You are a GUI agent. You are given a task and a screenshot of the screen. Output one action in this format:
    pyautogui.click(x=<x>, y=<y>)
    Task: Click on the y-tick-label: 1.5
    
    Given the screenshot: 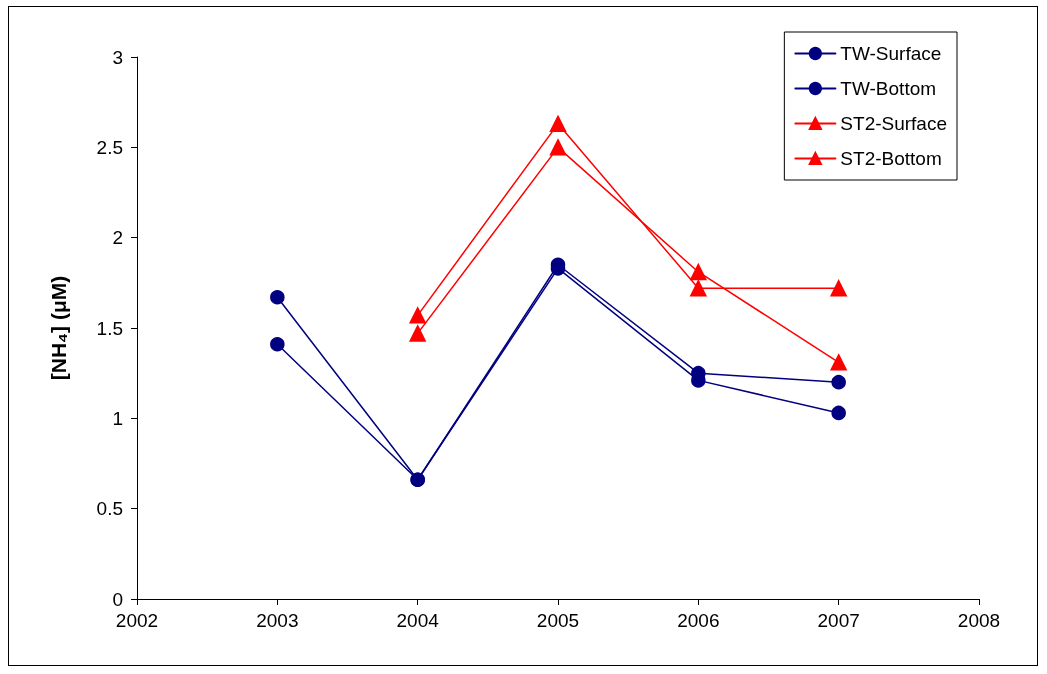 What is the action you would take?
    pyautogui.click(x=109, y=328)
    